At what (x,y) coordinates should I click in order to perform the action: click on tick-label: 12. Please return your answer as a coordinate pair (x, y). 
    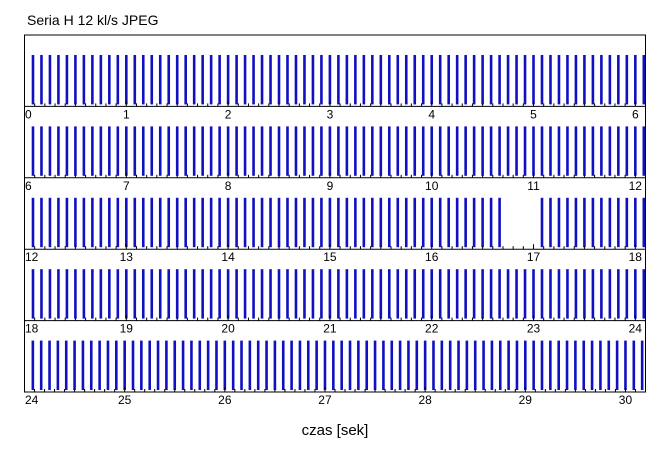
    Looking at the image, I should click on (636, 186).